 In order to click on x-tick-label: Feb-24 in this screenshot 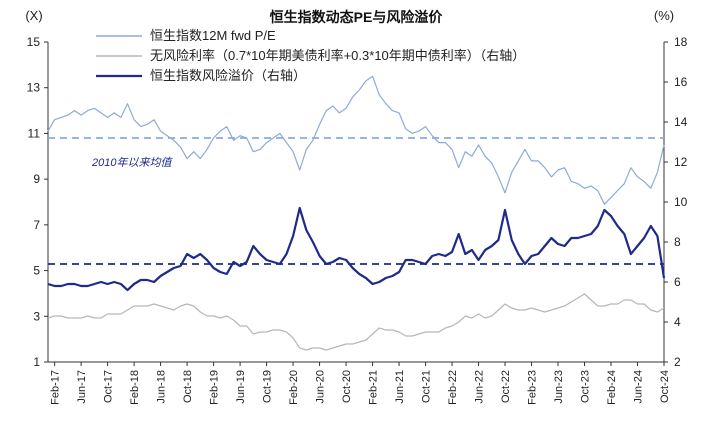, I will do `click(612, 387)`.